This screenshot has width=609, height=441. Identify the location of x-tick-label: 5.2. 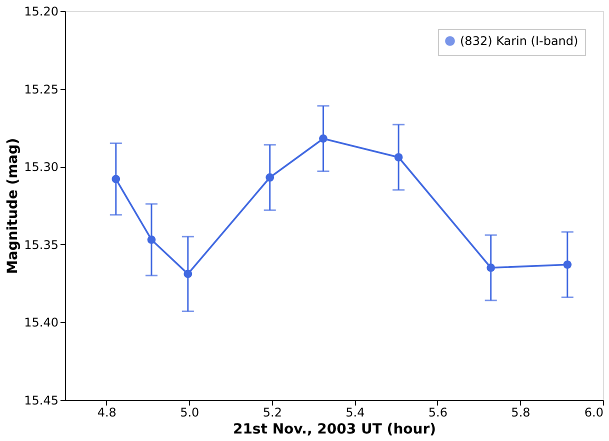
(272, 413).